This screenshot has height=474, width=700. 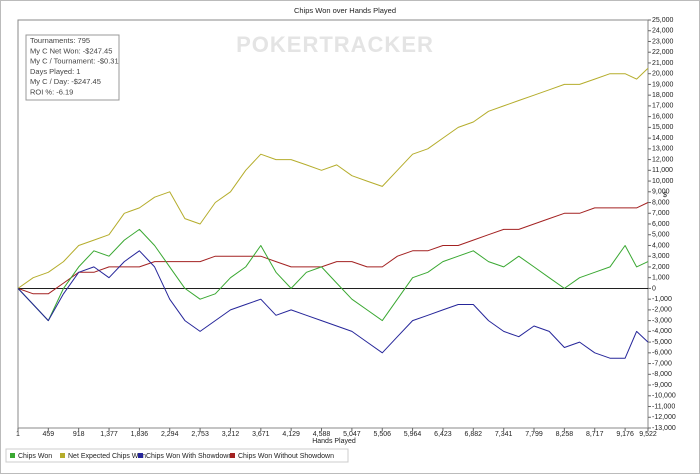 I want to click on legend-box, so click(x=177, y=455).